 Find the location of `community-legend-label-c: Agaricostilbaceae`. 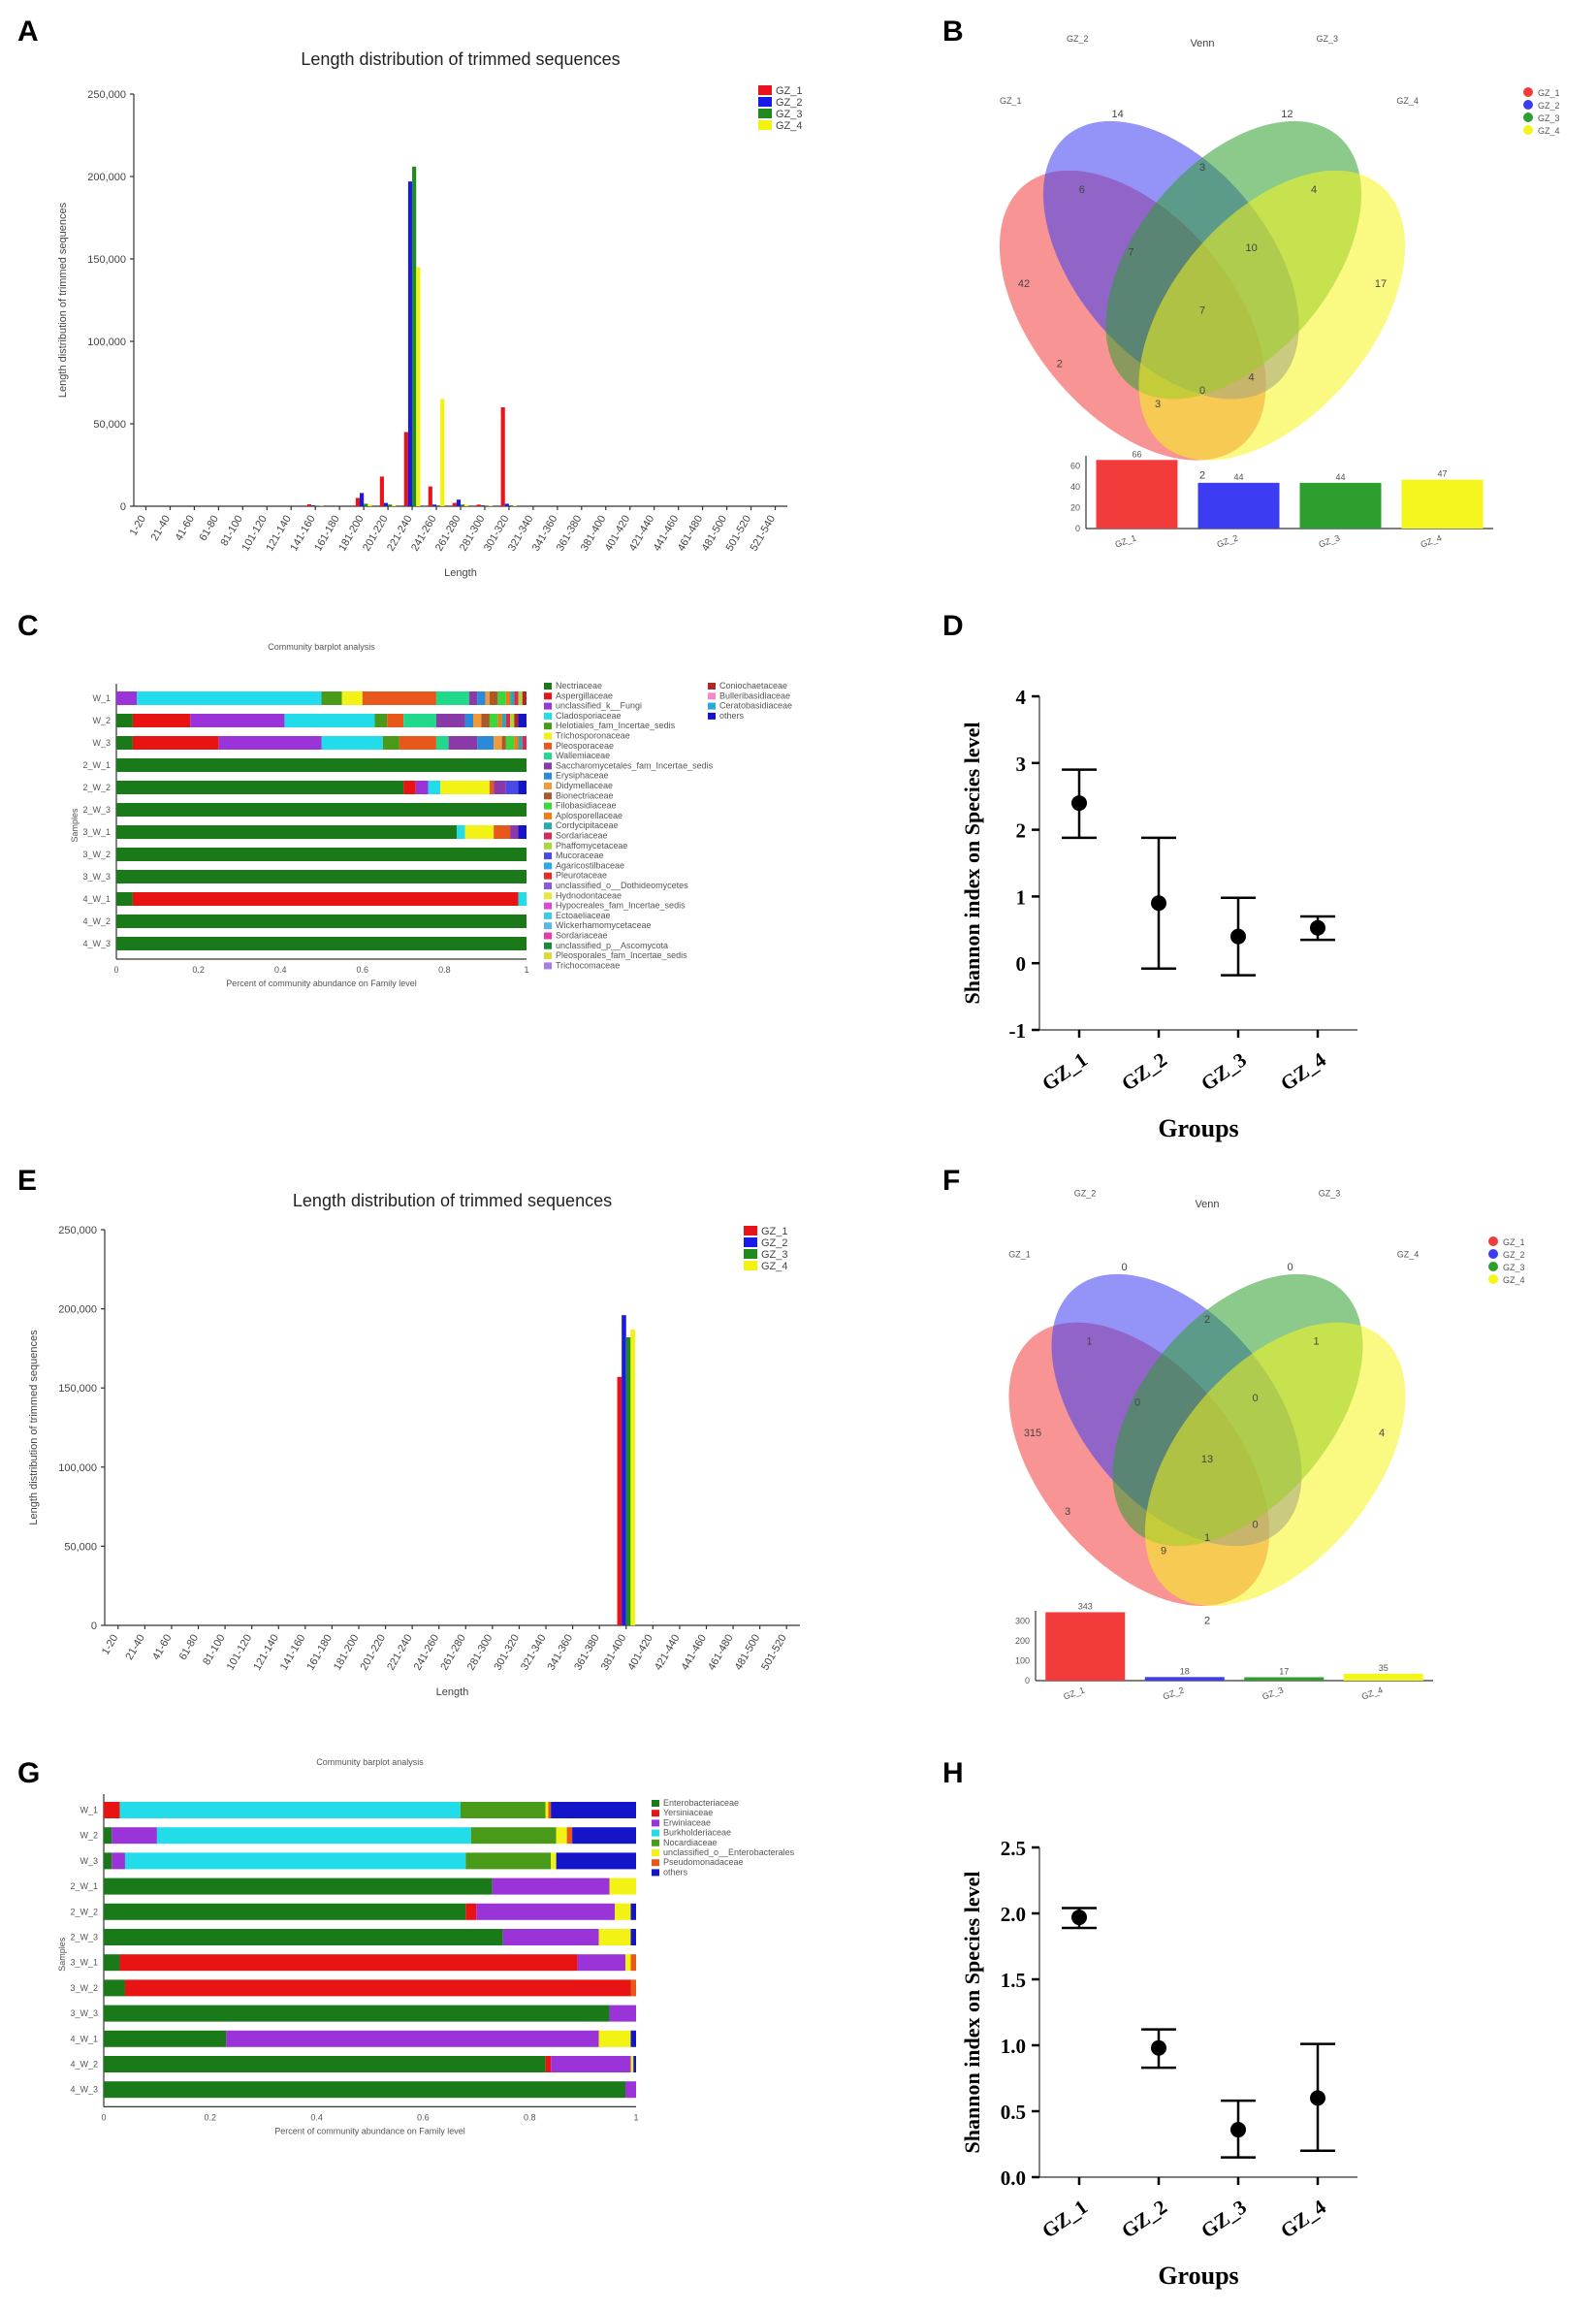

community-legend-label-c: Agaricostilbaceae is located at coordinates (590, 865).